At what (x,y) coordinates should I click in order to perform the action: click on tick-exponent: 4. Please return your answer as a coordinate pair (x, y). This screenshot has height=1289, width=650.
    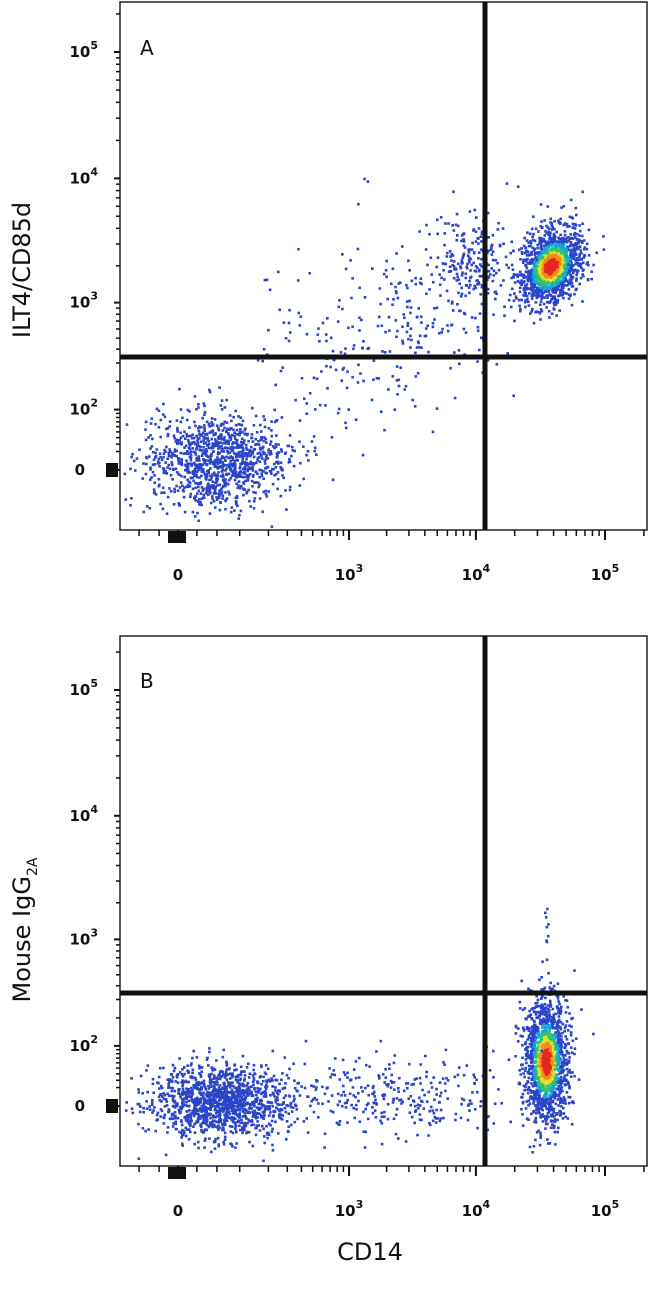
    Looking at the image, I should click on (94, 171).